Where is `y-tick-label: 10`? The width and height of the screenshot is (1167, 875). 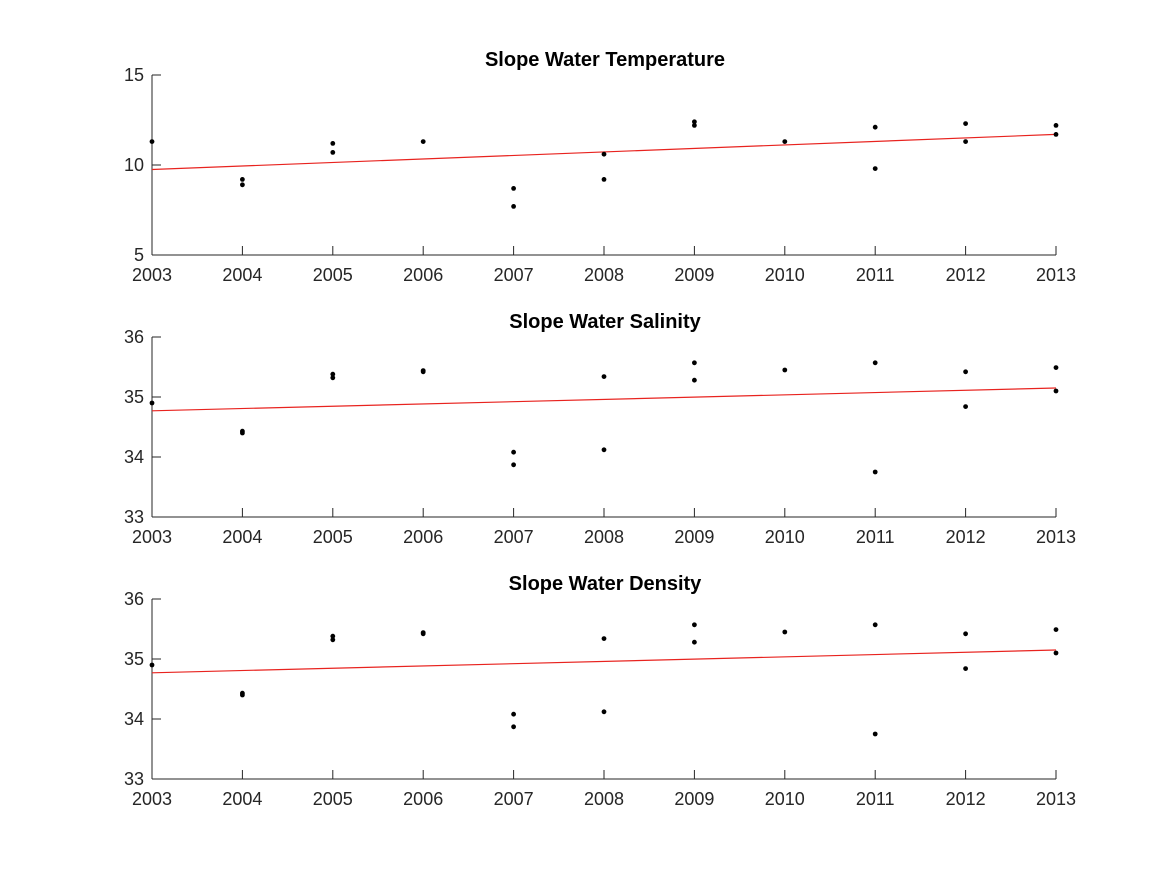
y-tick-label: 10 is located at coordinates (134, 165).